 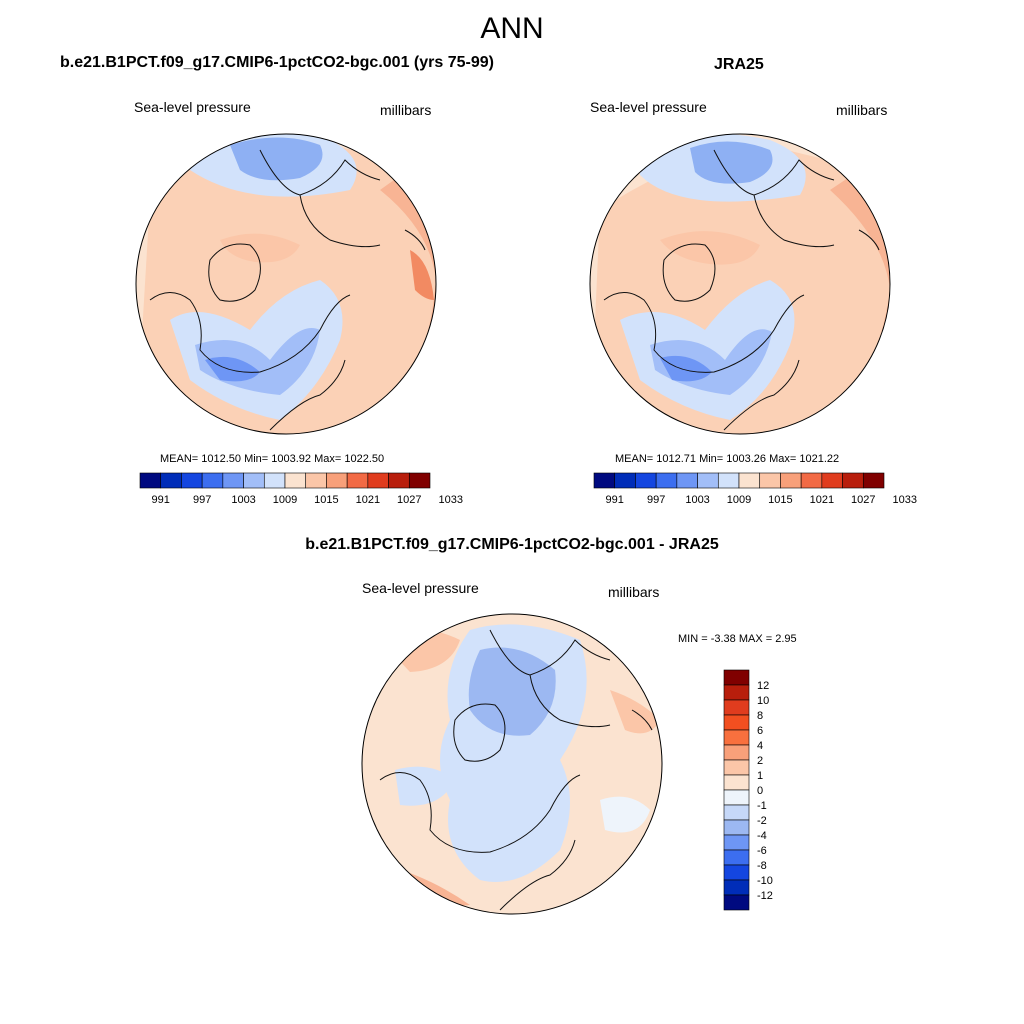 What do you see at coordinates (760, 761) in the screenshot?
I see `colorbar-tick-label: 2` at bounding box center [760, 761].